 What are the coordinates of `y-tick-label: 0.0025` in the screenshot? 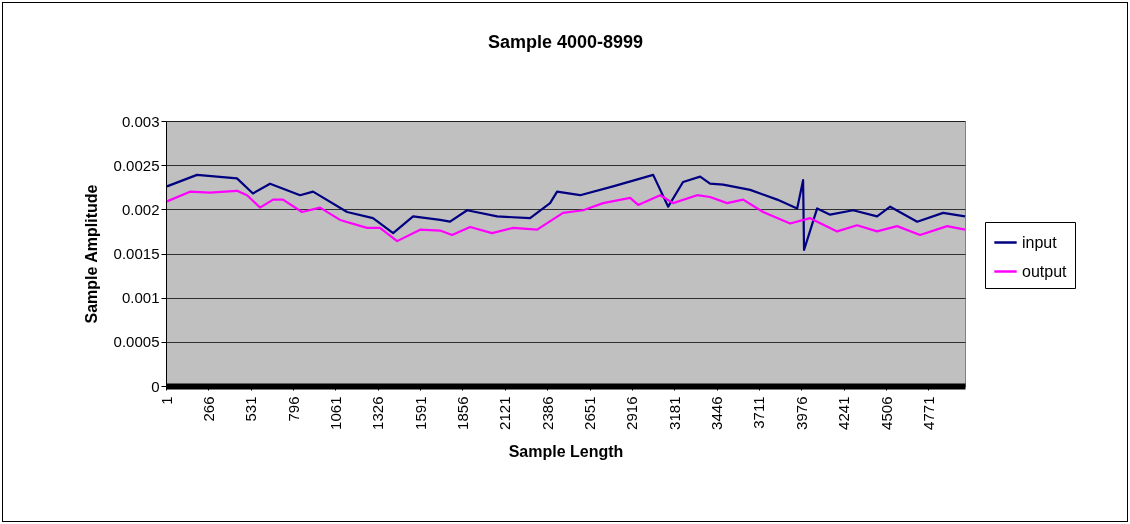 It's located at (136, 165).